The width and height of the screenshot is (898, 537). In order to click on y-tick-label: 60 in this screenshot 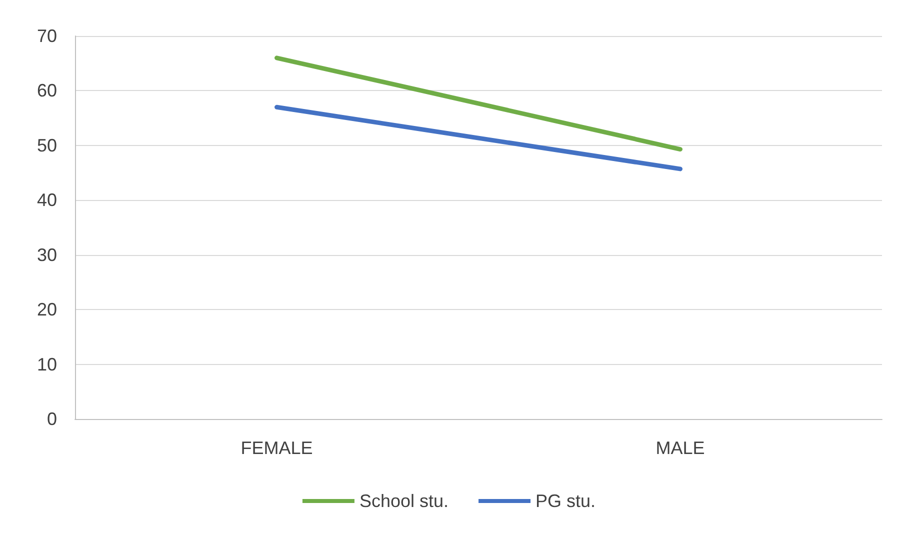, I will do `click(46, 90)`.